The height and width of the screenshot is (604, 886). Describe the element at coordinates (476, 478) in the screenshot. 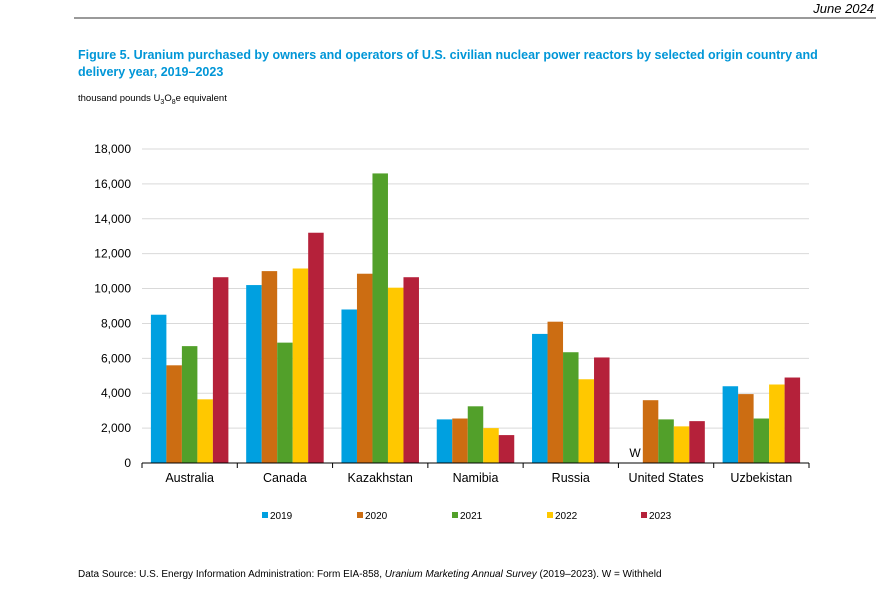

I see `x-tick-label: Namibia` at that location.